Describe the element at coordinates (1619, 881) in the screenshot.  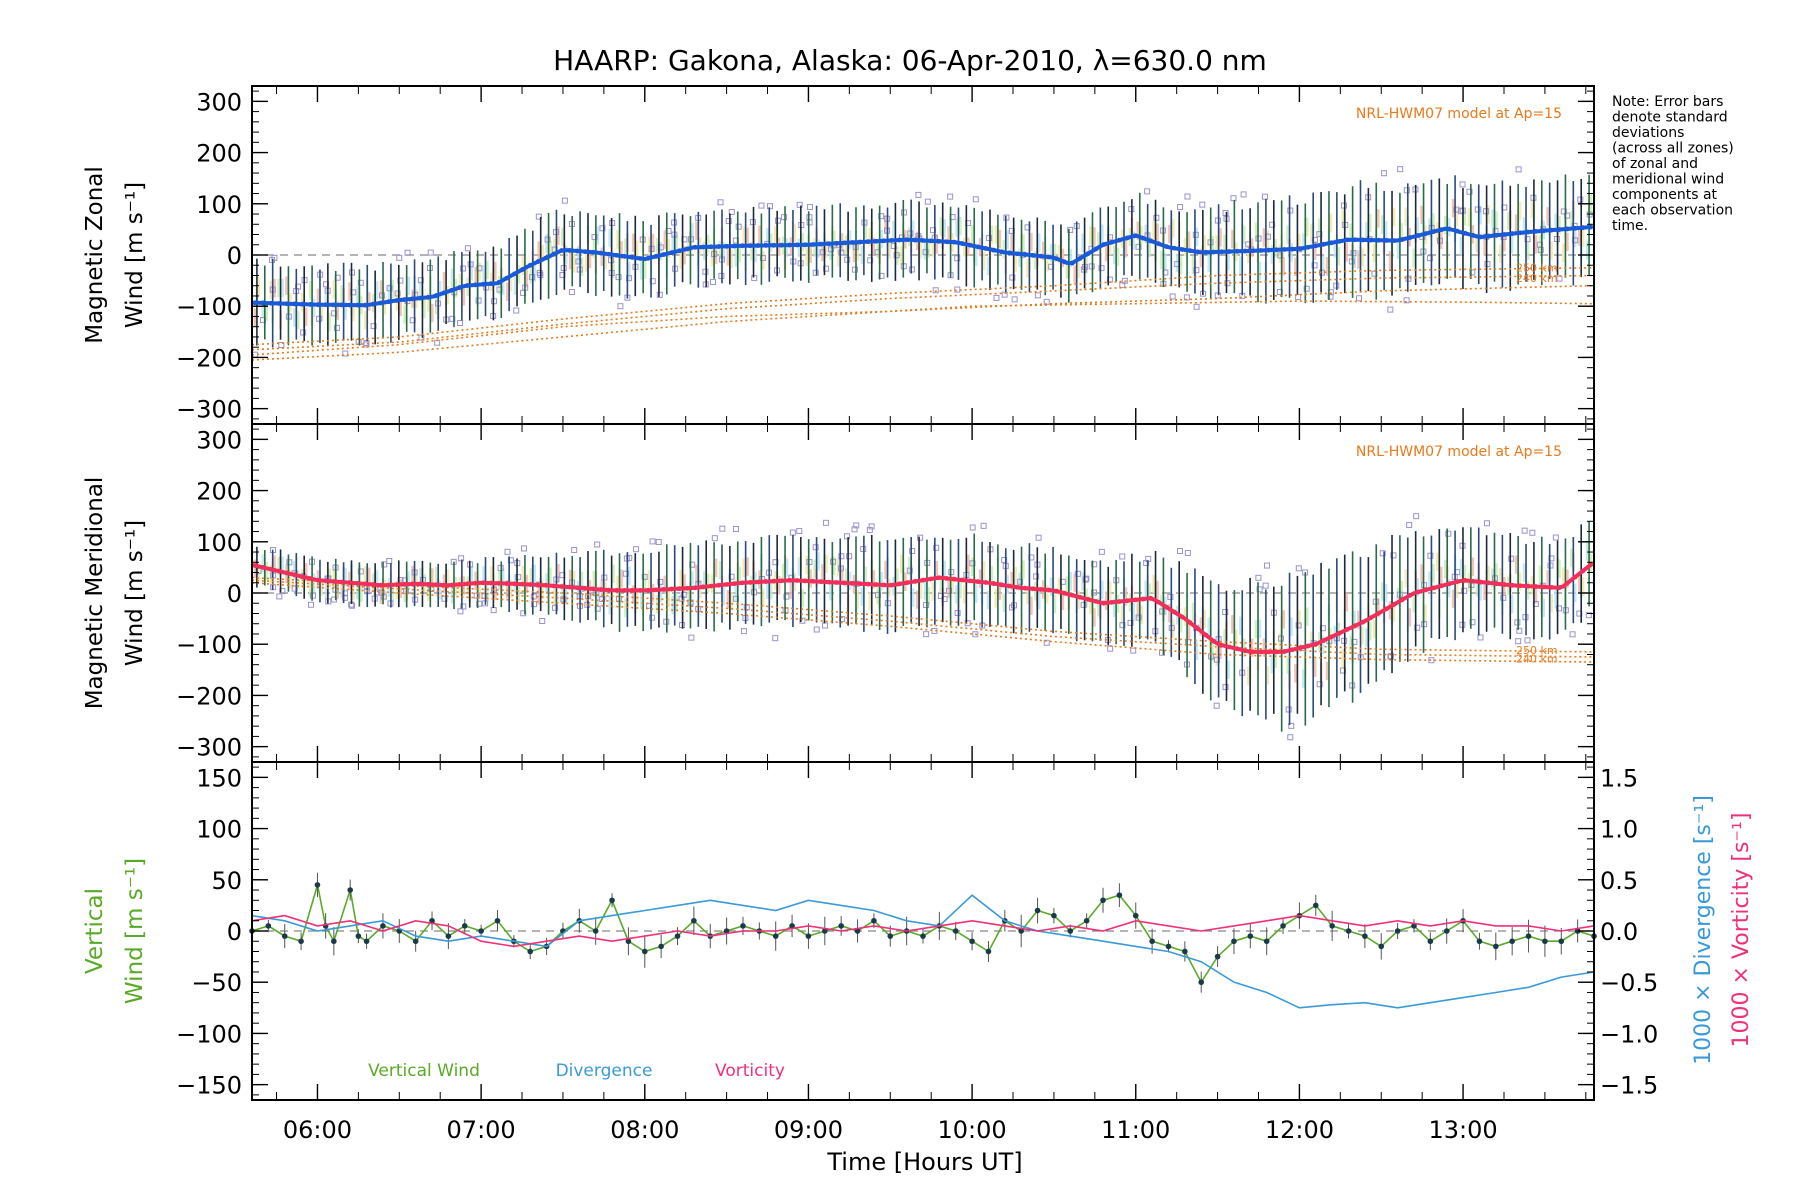
I see `y2-tick-label: 0.5` at that location.